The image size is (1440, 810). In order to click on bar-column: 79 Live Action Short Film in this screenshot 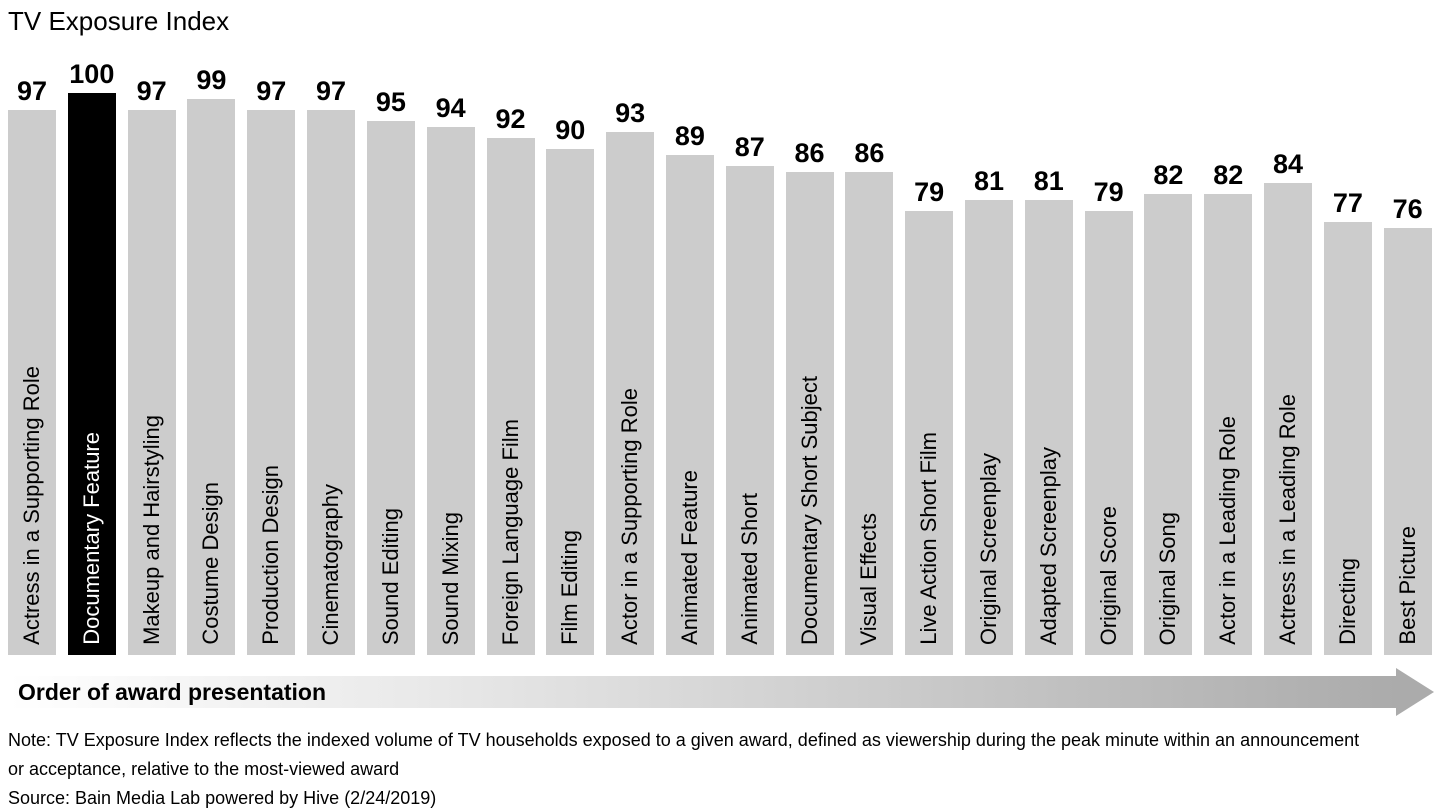, I will do `click(929, 416)`.